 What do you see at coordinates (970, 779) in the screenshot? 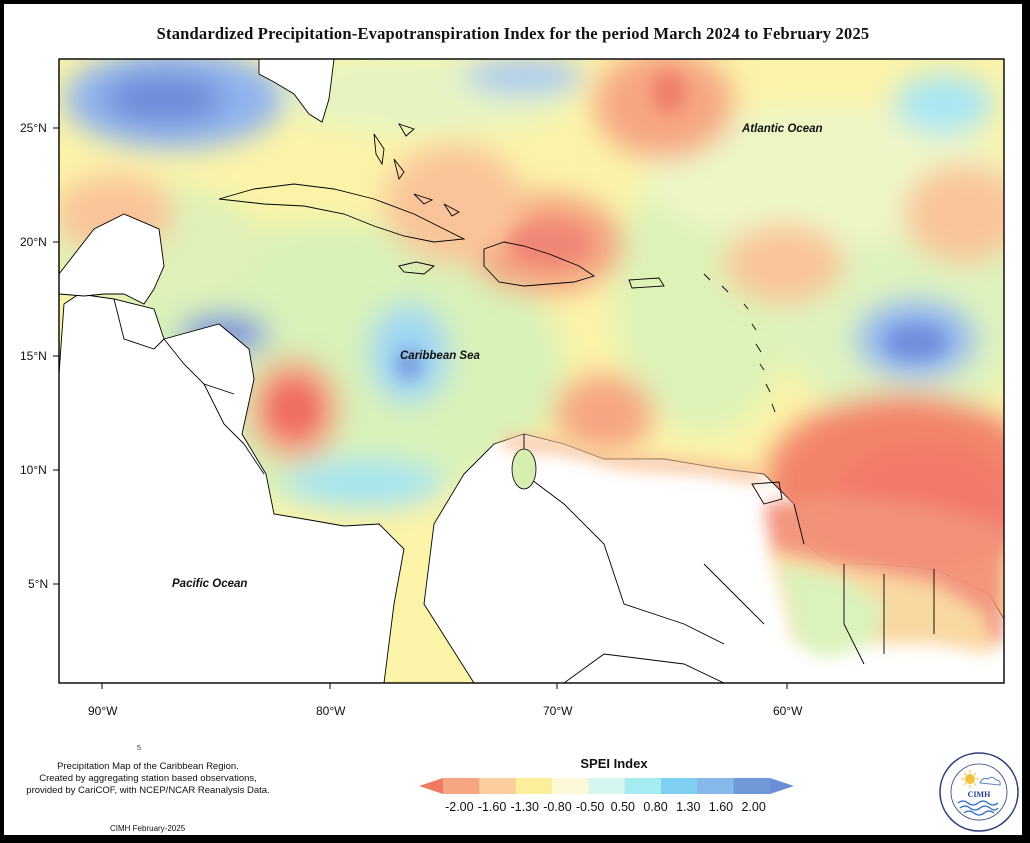
I see `sun-icon` at bounding box center [970, 779].